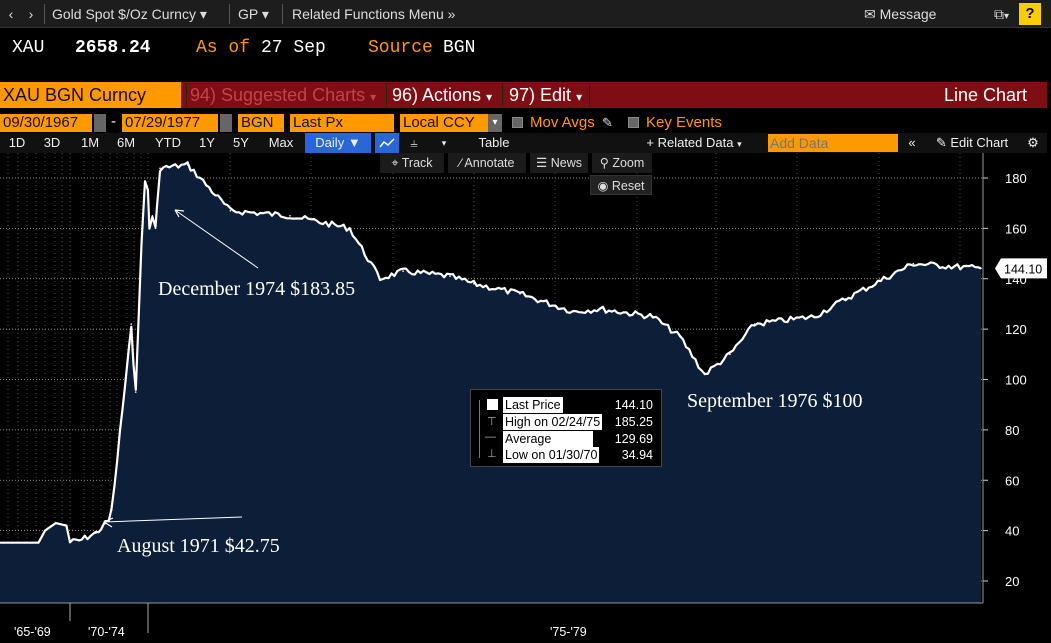  What do you see at coordinates (261, 123) in the screenshot?
I see `source-field: BGN` at bounding box center [261, 123].